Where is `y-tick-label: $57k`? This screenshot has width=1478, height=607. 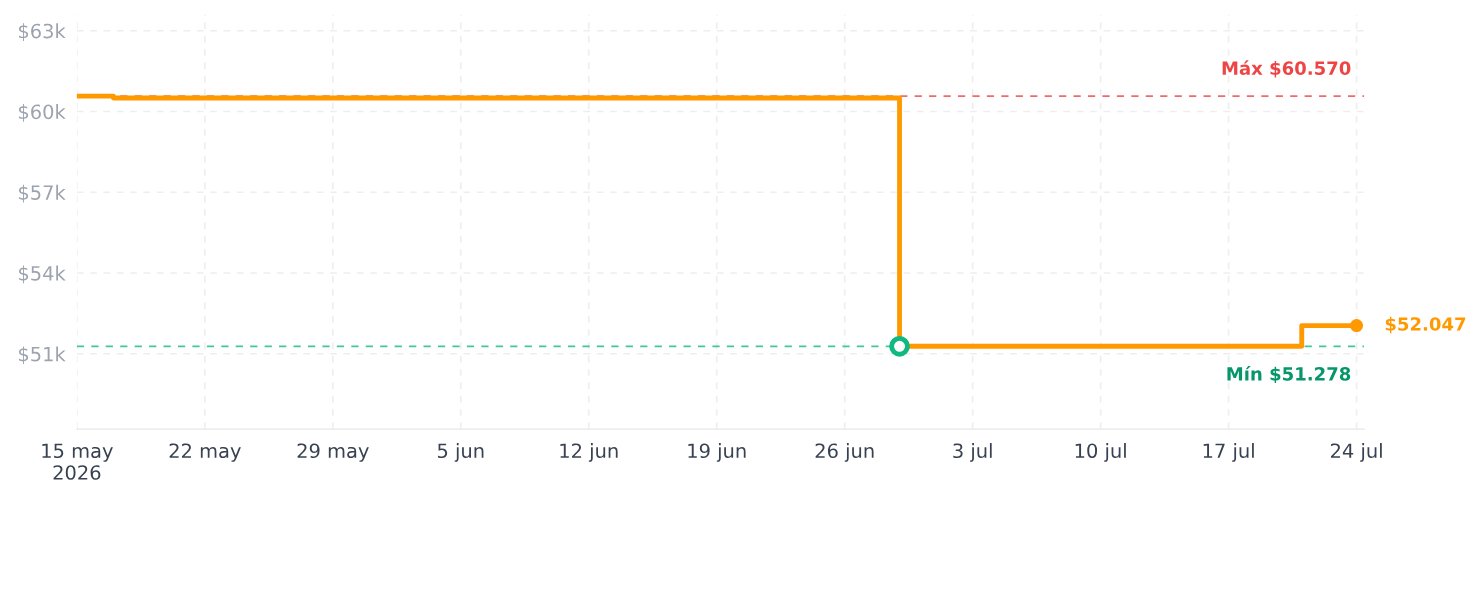
y-tick-label: $57k is located at coordinates (42, 193).